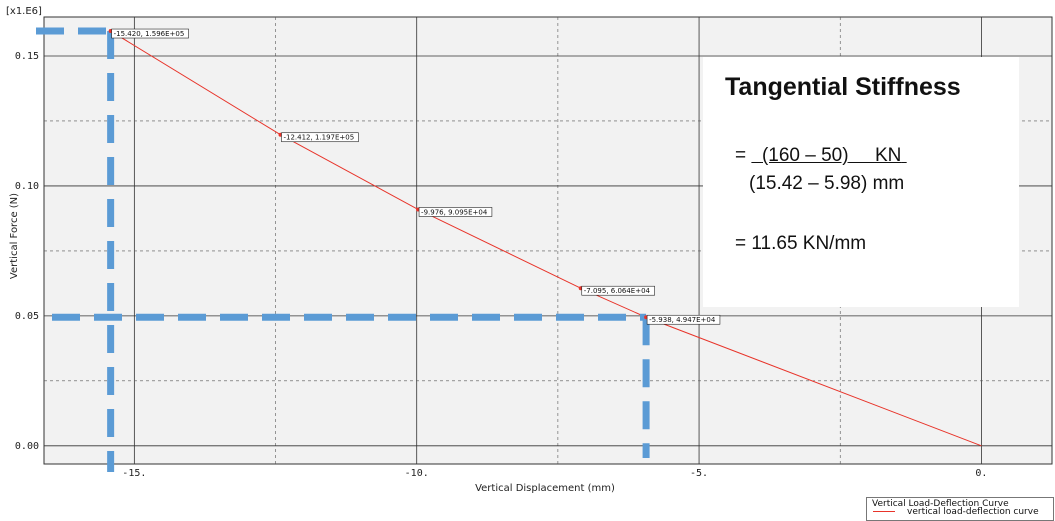  I want to click on point-label: -12.412, 1.197E+05, so click(318, 138).